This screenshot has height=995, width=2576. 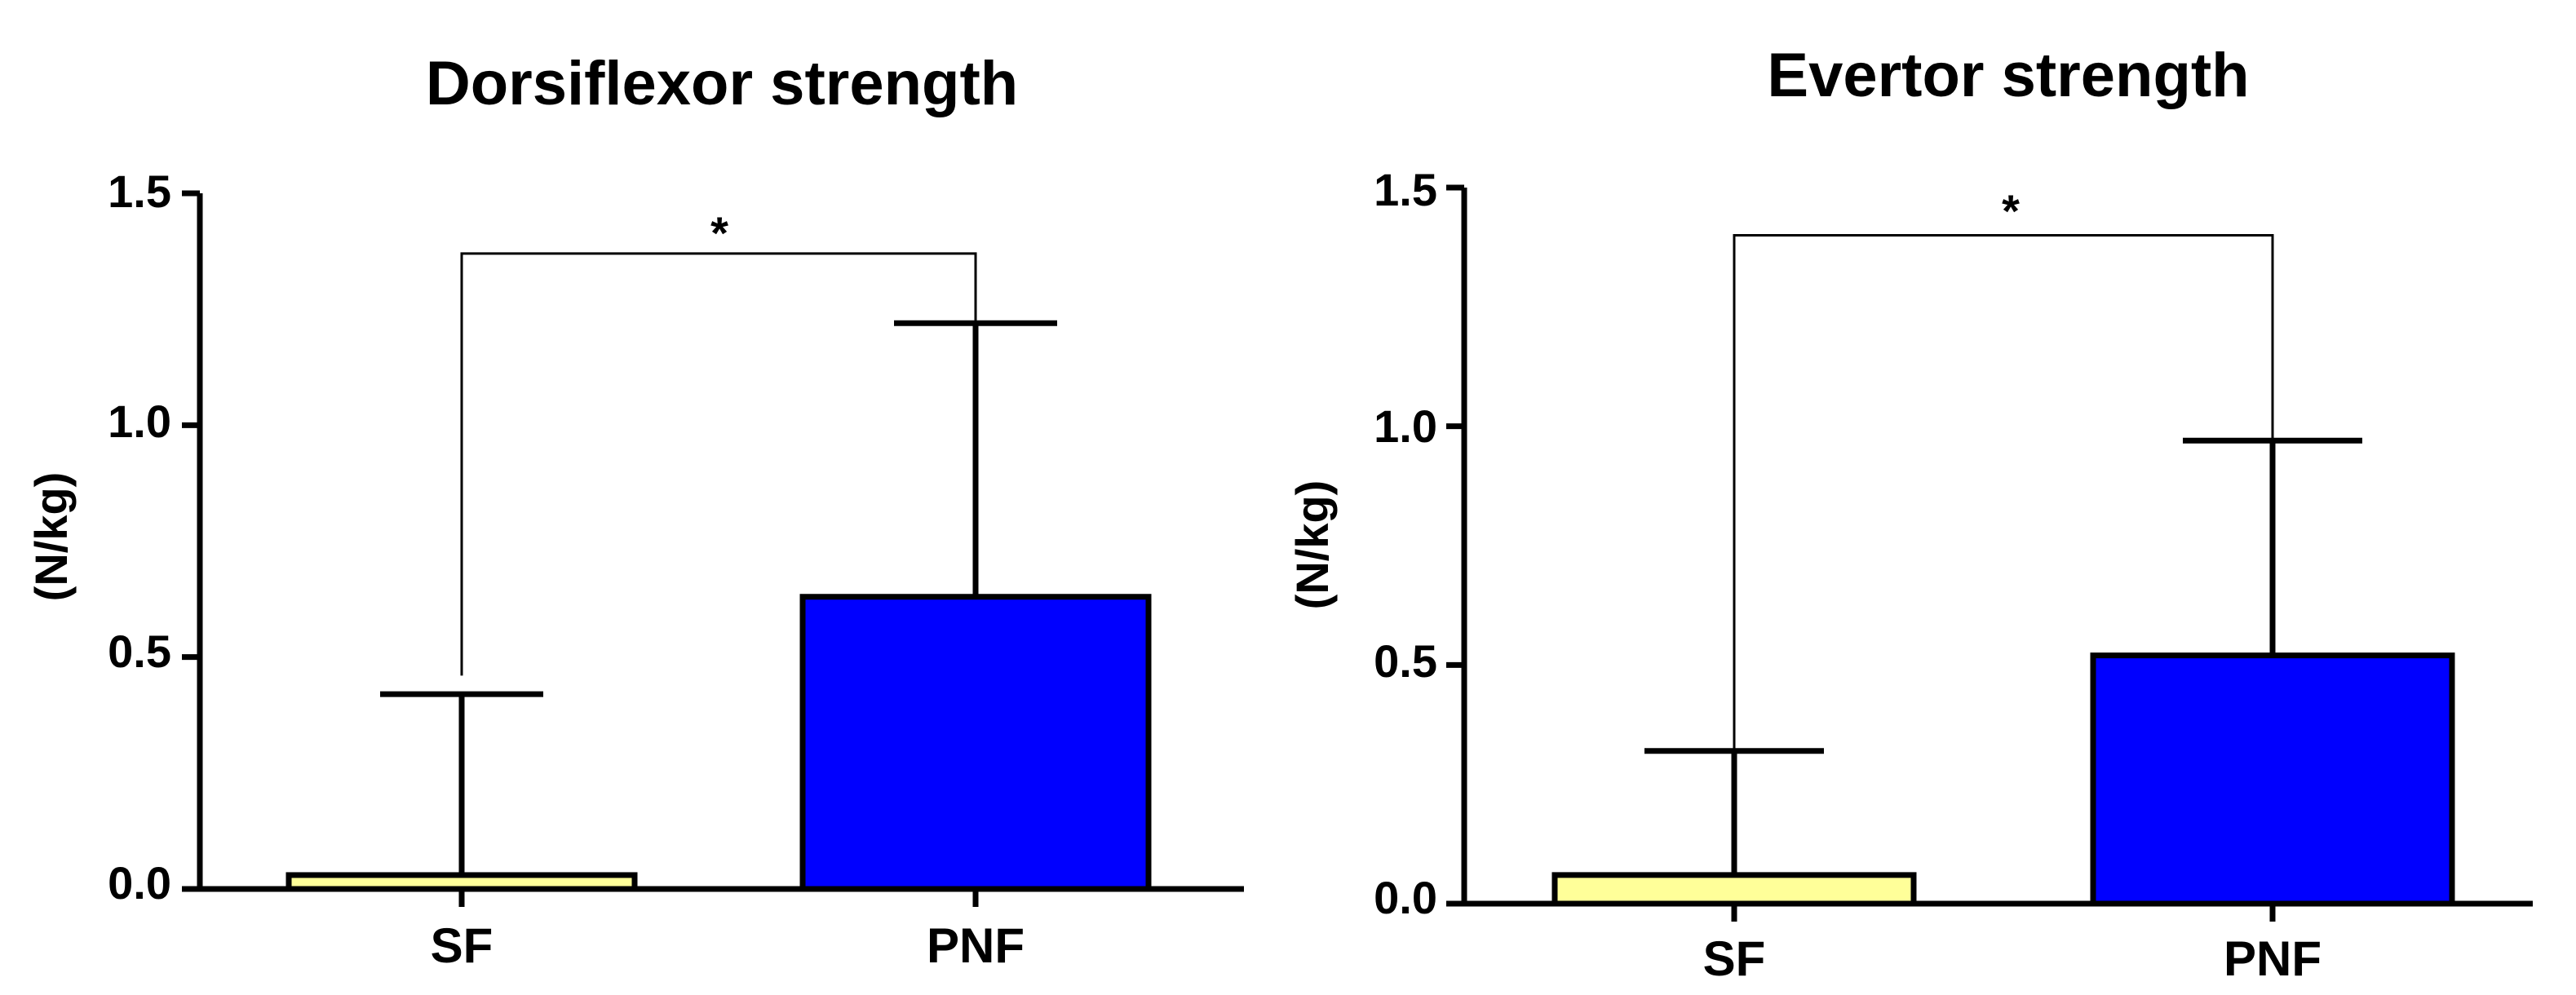 I want to click on chart-title: Evertor strength, so click(x=2008, y=75).